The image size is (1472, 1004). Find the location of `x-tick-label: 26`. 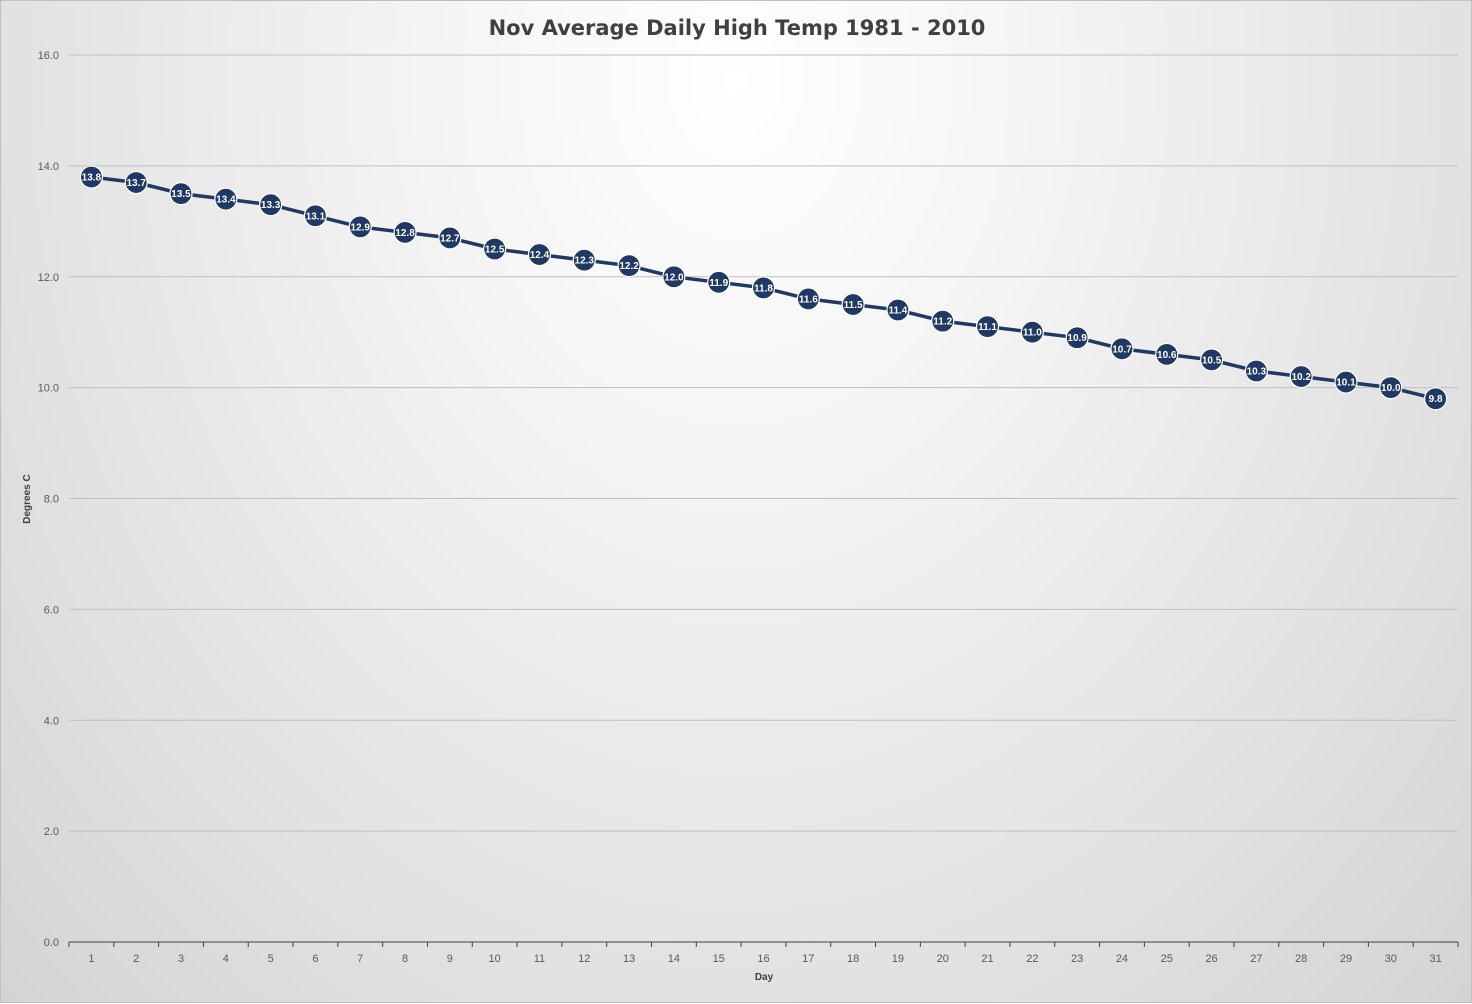

x-tick-label: 26 is located at coordinates (1211, 959).